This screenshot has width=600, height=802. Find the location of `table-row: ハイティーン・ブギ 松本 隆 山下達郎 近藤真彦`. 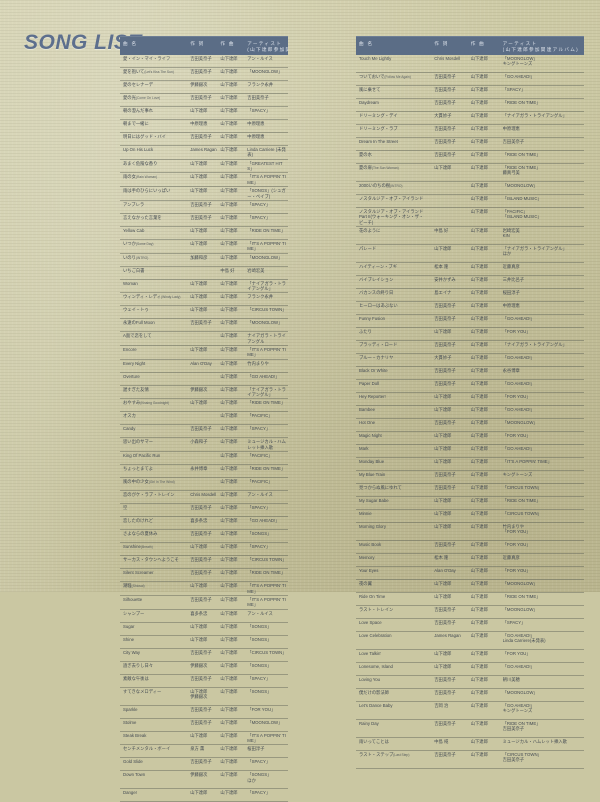

table-row: ハイティーン・ブギ 松本 隆 山下達郎 近藤真彦 is located at coordinates (470, 270).